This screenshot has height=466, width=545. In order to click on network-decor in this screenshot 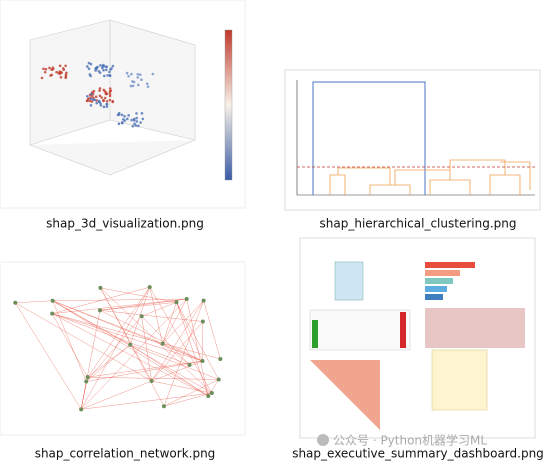, I will do `click(118, 348)`.